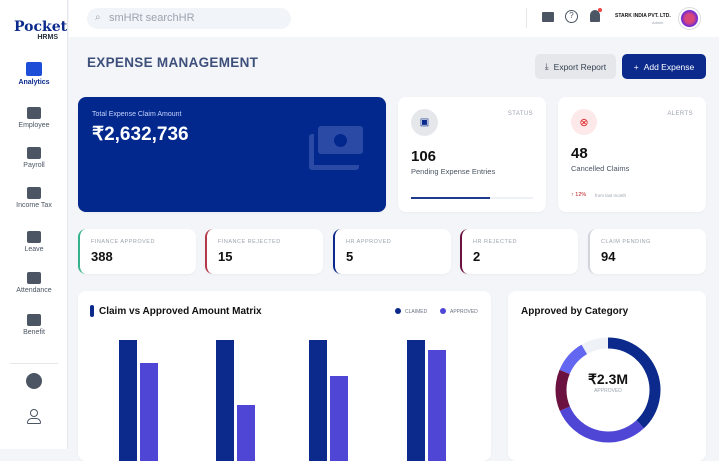 This screenshot has width=719, height=461. I want to click on sidebar-item-analytics: Analytics, so click(34, 74).